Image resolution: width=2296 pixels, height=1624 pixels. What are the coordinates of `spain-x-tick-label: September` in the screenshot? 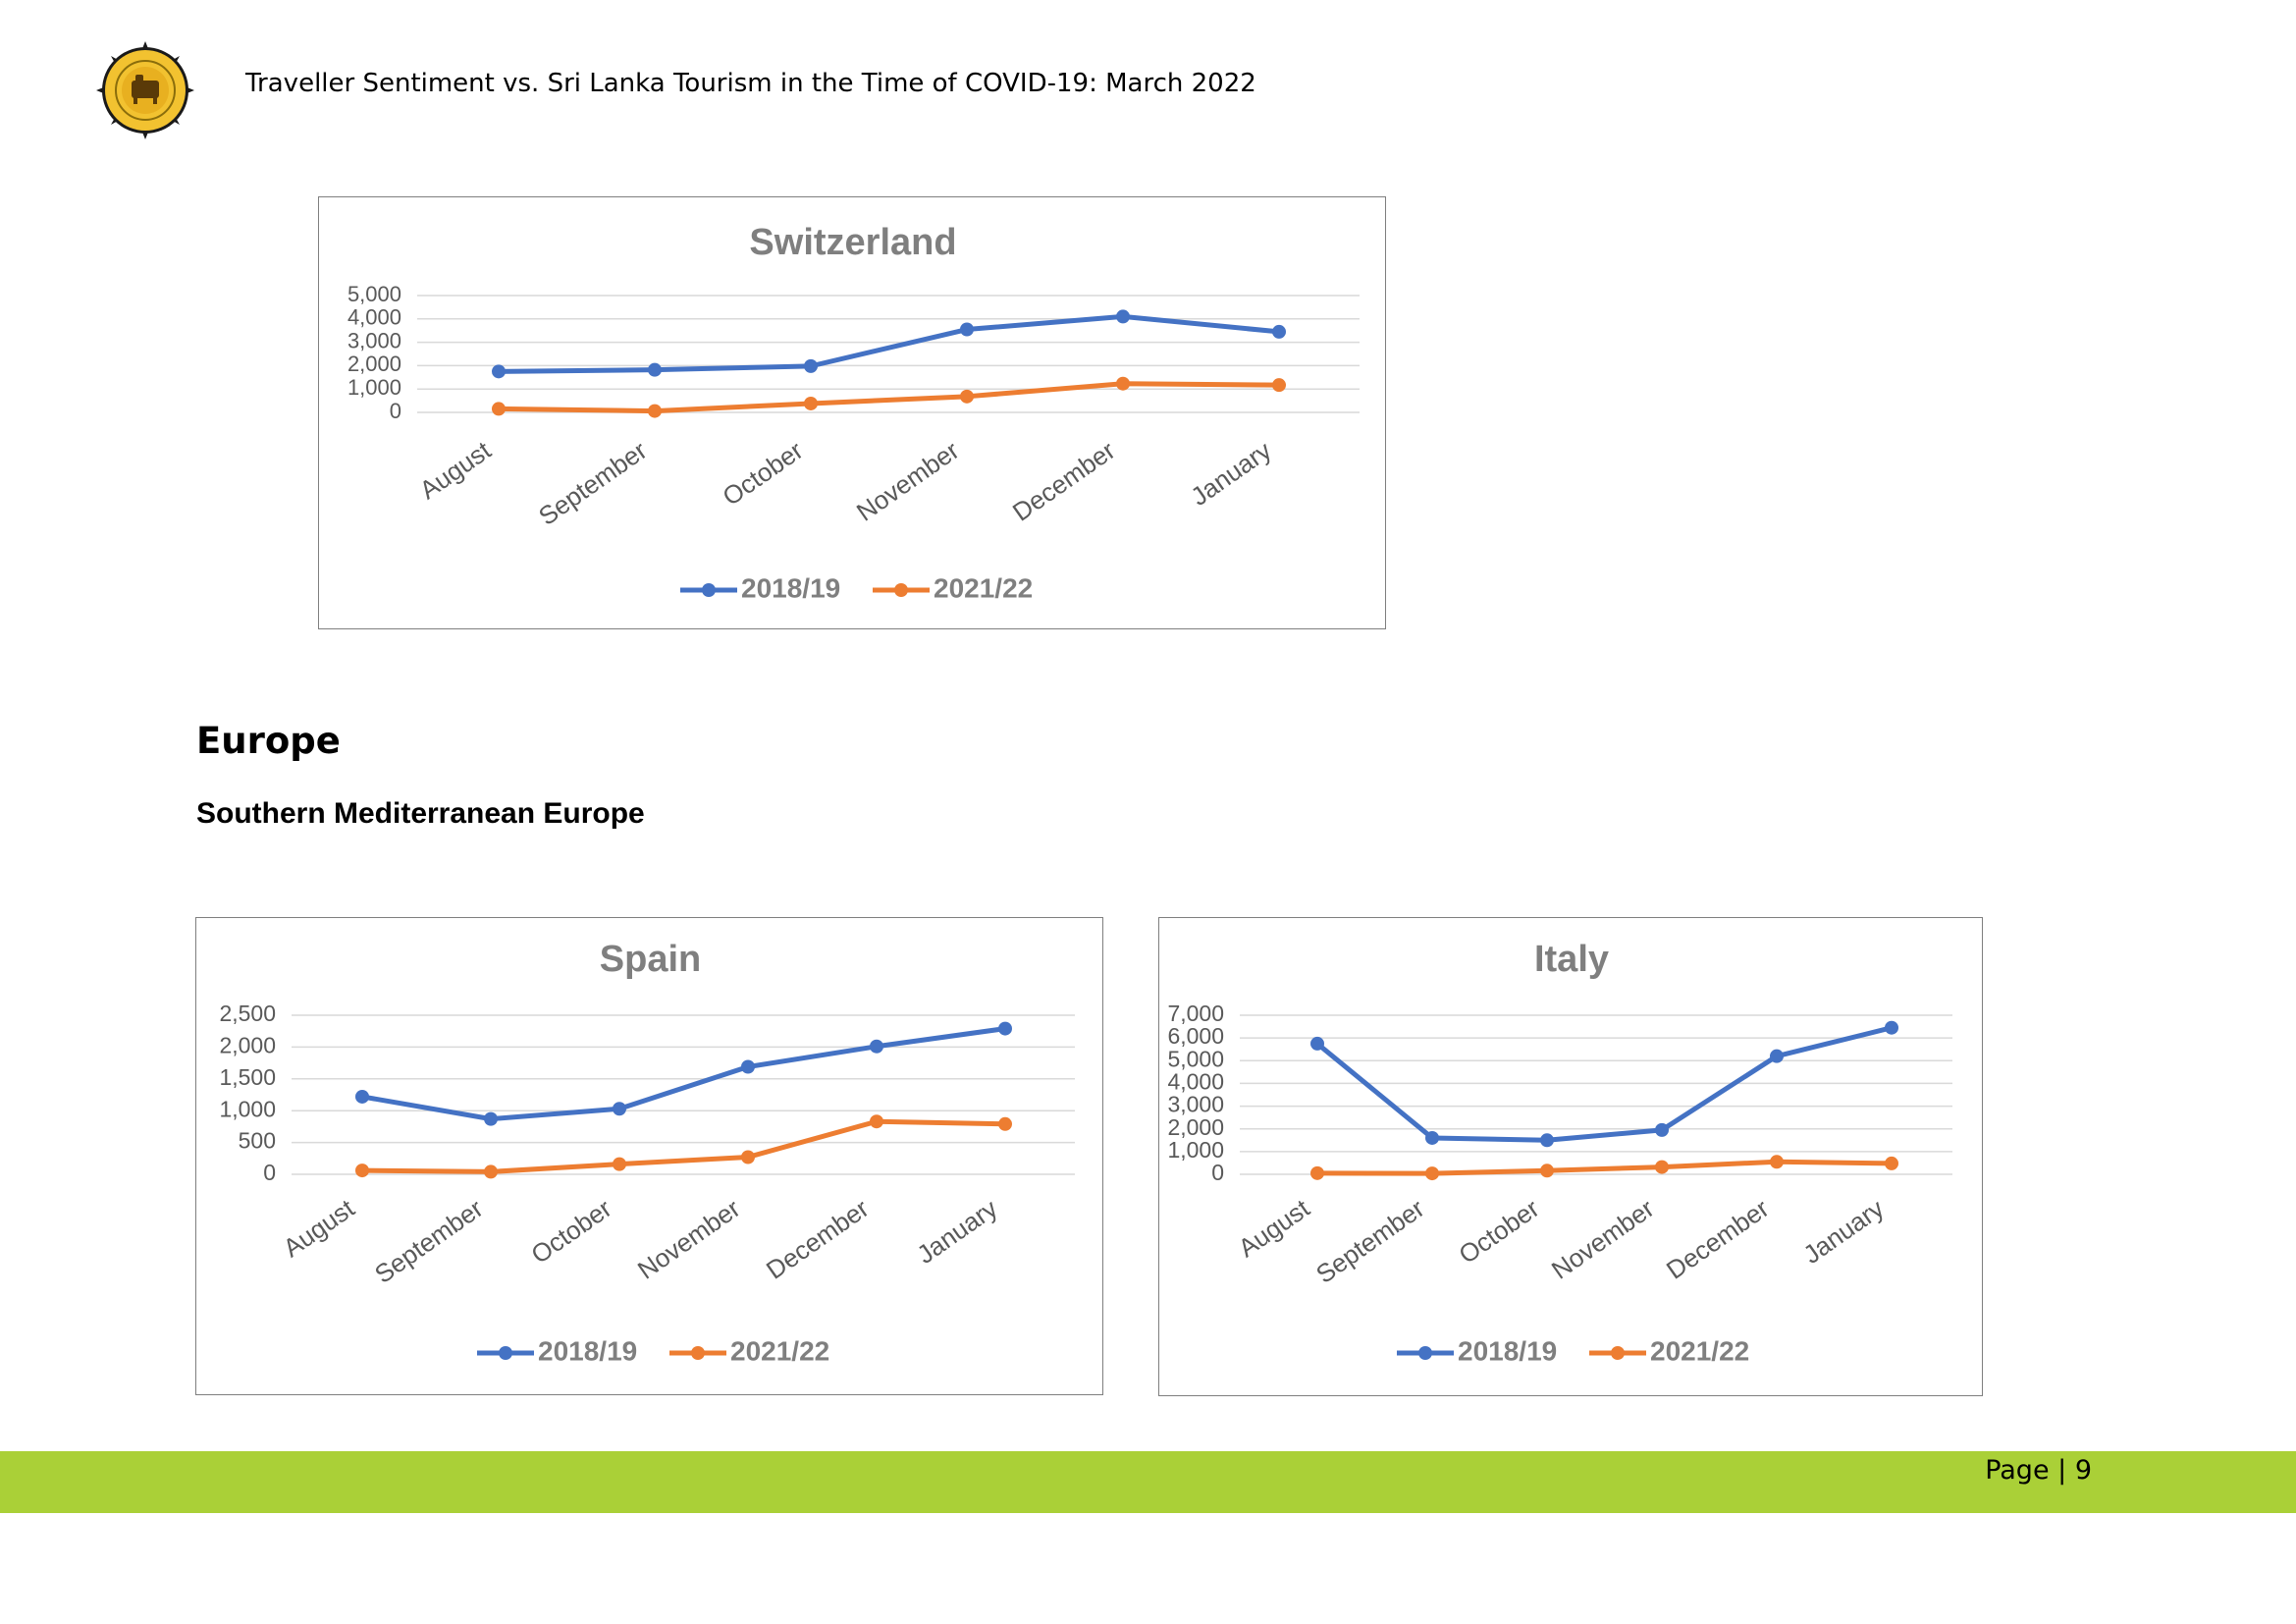 It's located at (429, 1241).